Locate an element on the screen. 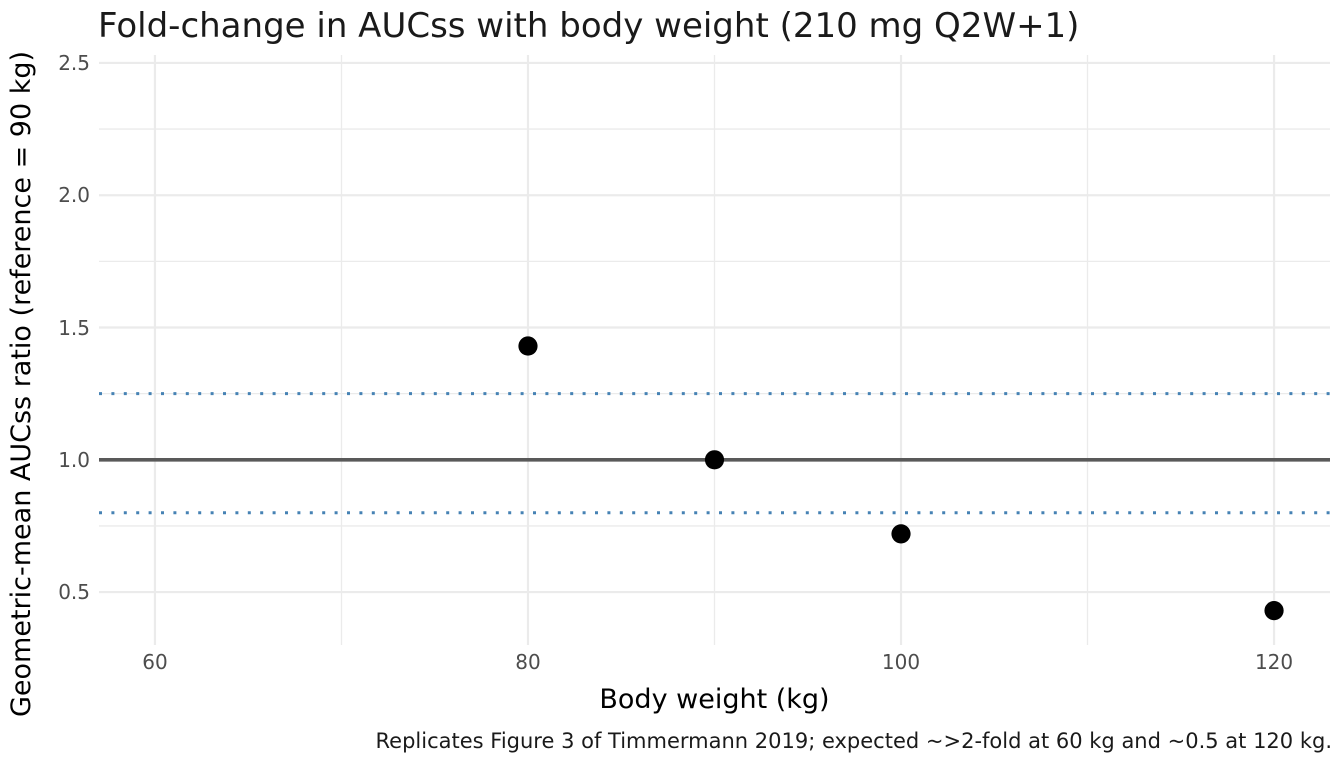 The image size is (1344, 768). x-tick-label: 100 is located at coordinates (901, 662).